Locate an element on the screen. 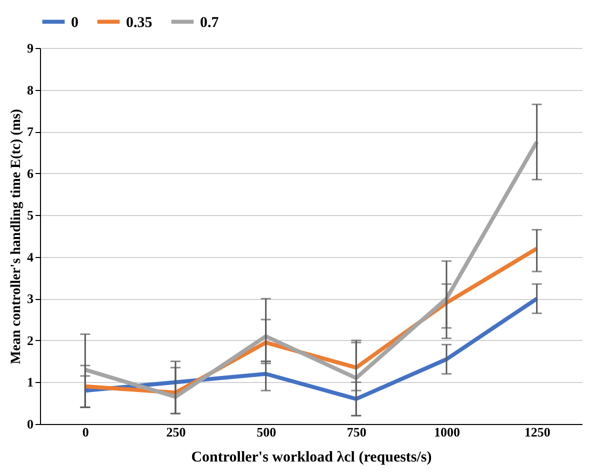 The height and width of the screenshot is (472, 594). x-tick-label: 250 is located at coordinates (176, 432).